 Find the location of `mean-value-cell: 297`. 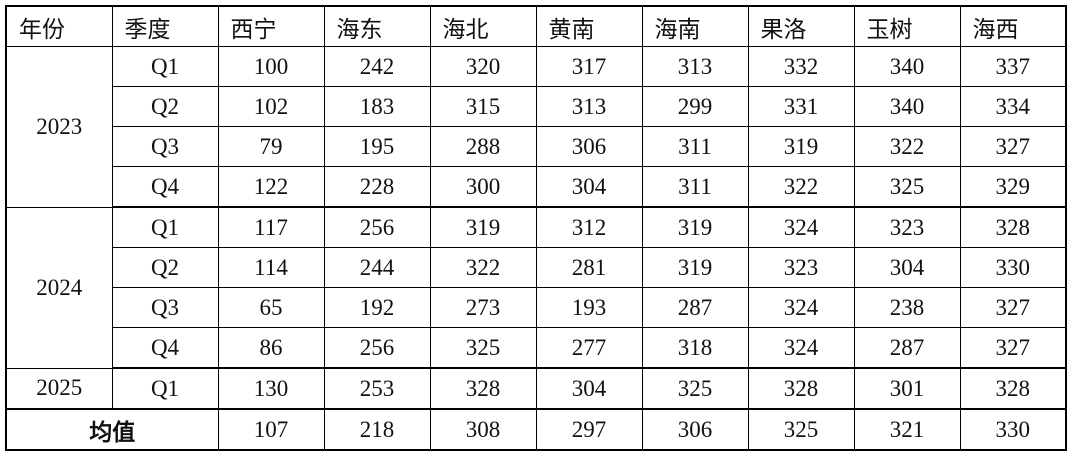

mean-value-cell: 297 is located at coordinates (589, 429).